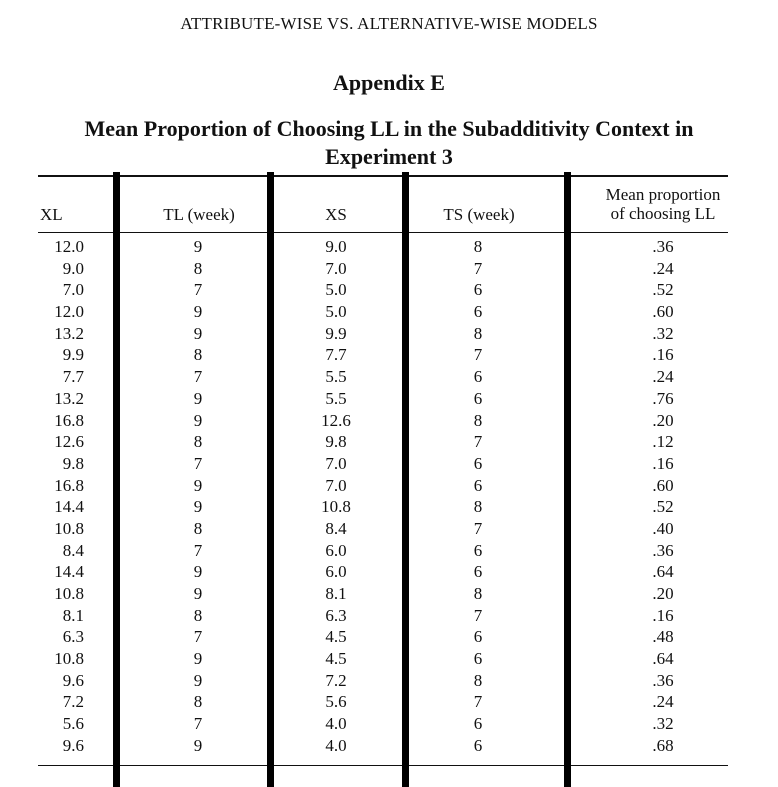 The width and height of the screenshot is (778, 787). Describe the element at coordinates (383, 765) in the screenshot. I see `table-bottom-rule` at that location.